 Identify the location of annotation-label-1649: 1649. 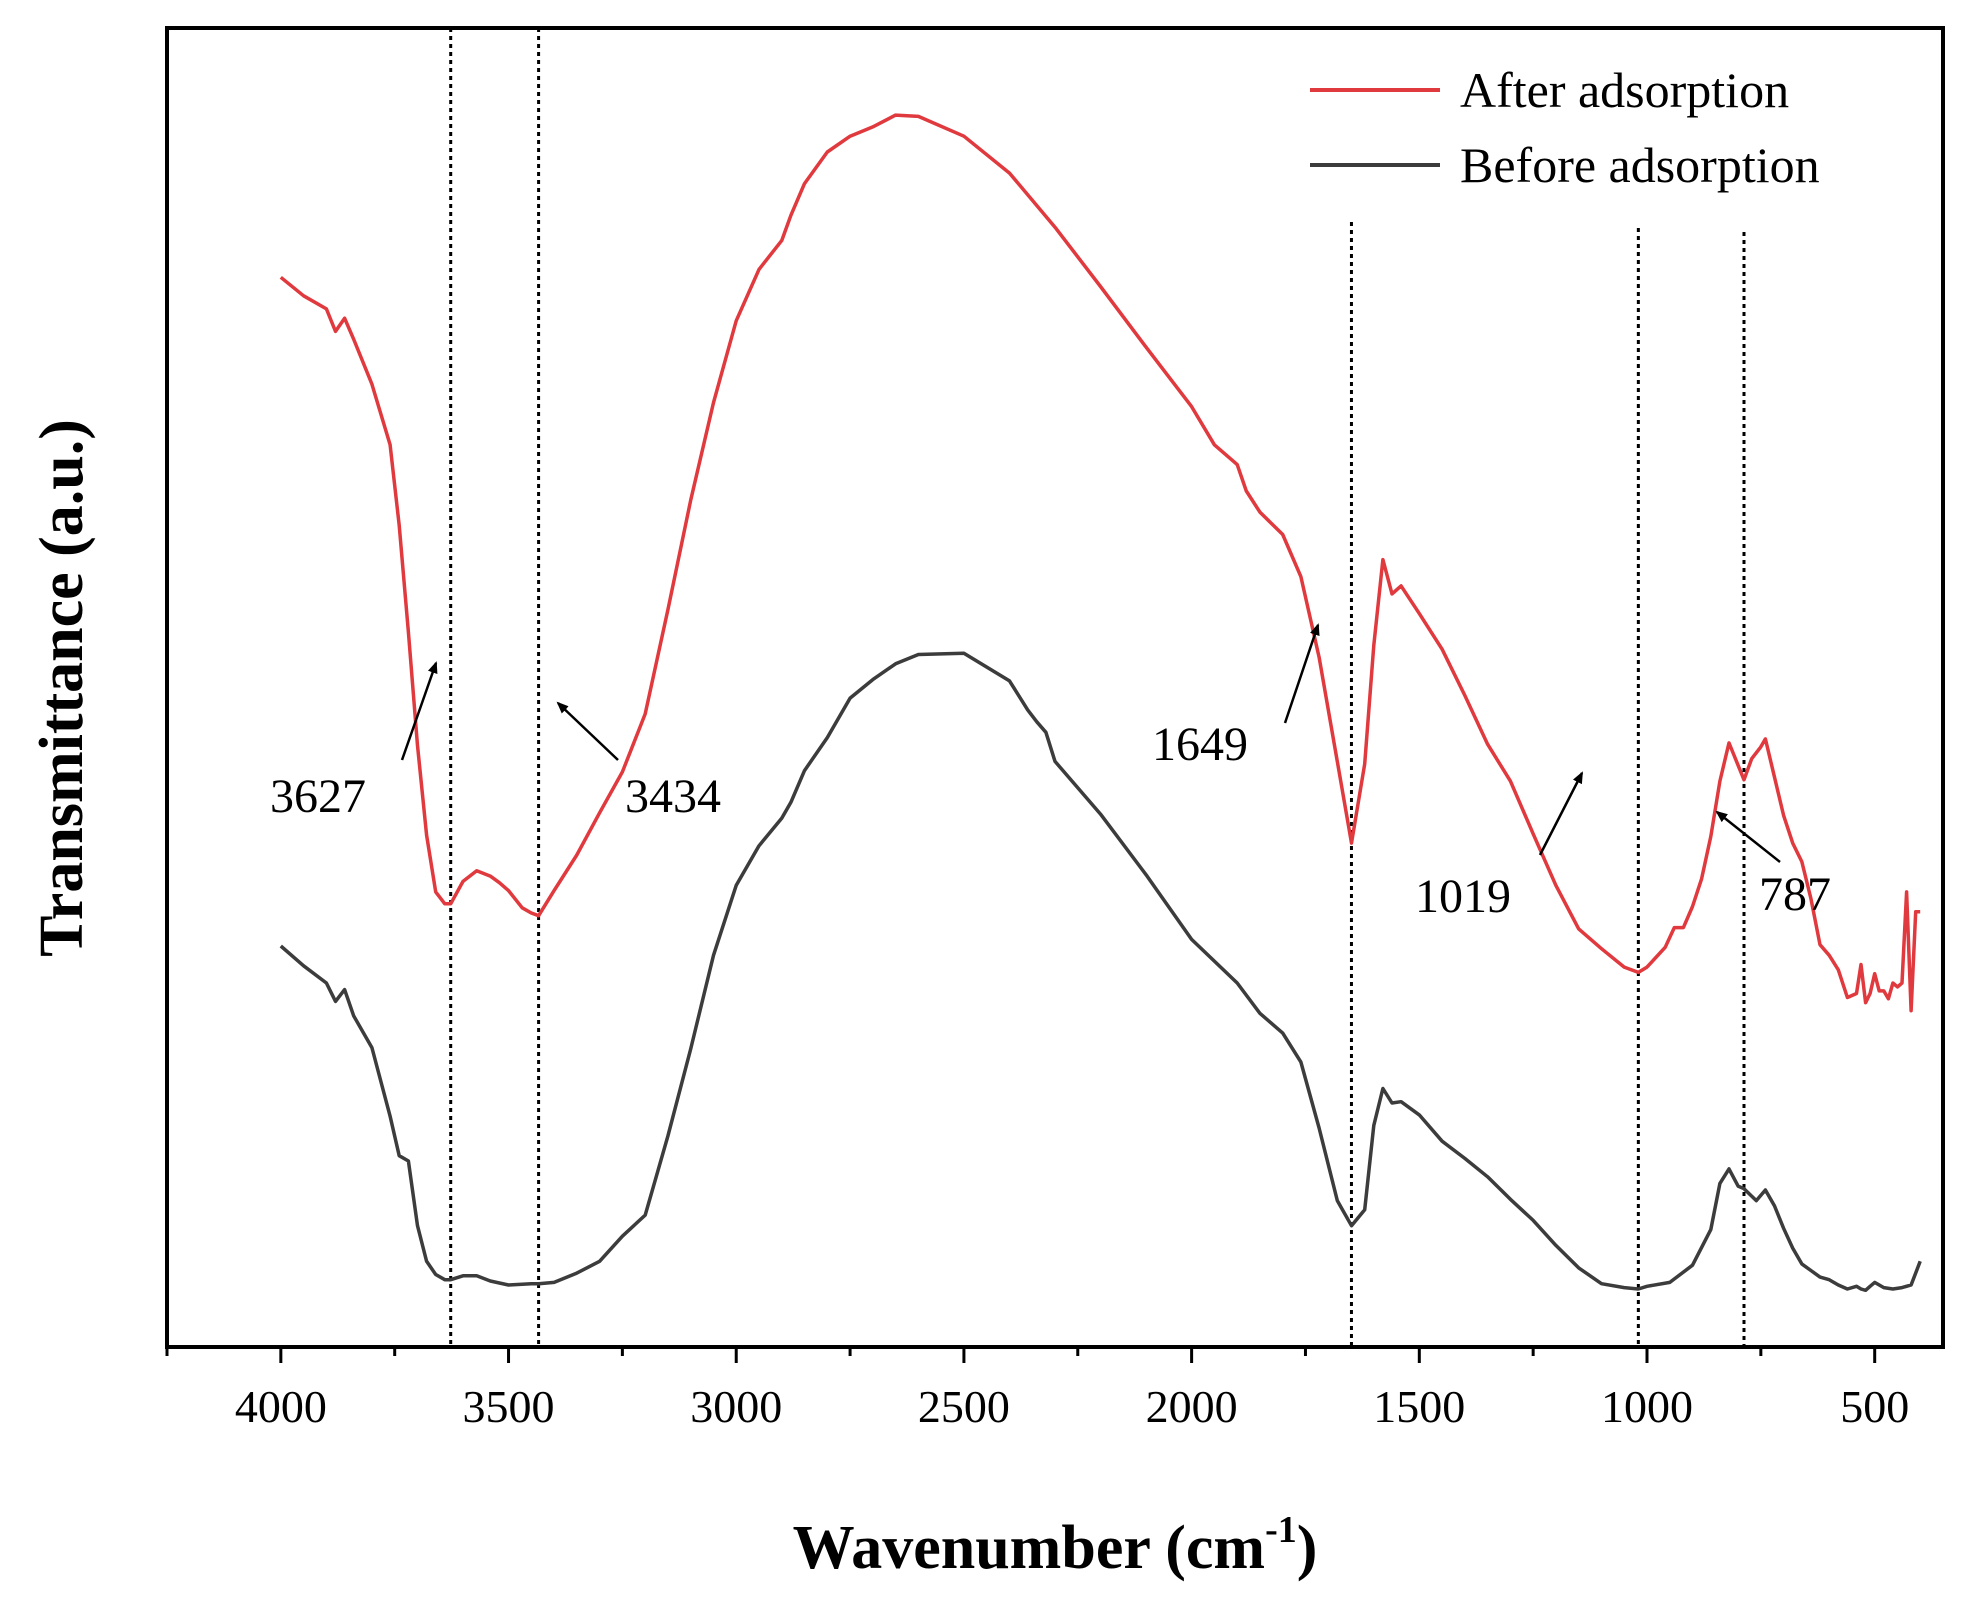
(1200, 744).